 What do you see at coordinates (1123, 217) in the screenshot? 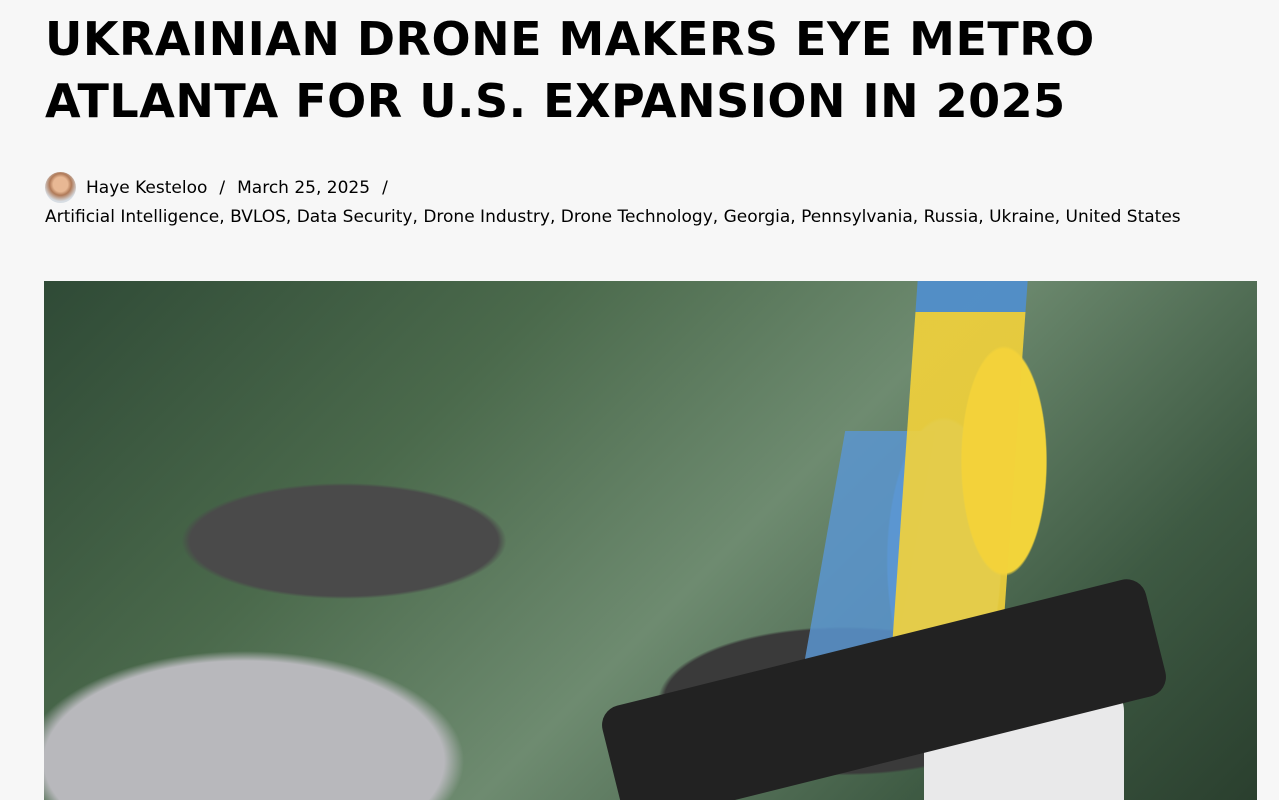
I see `category-link: United States` at bounding box center [1123, 217].